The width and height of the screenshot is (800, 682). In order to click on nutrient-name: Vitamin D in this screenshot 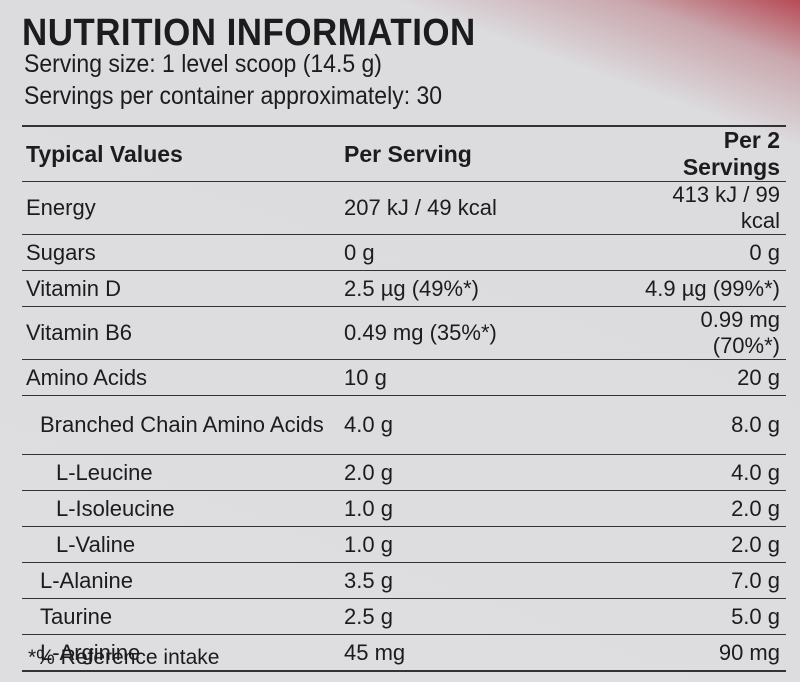, I will do `click(177, 288)`.